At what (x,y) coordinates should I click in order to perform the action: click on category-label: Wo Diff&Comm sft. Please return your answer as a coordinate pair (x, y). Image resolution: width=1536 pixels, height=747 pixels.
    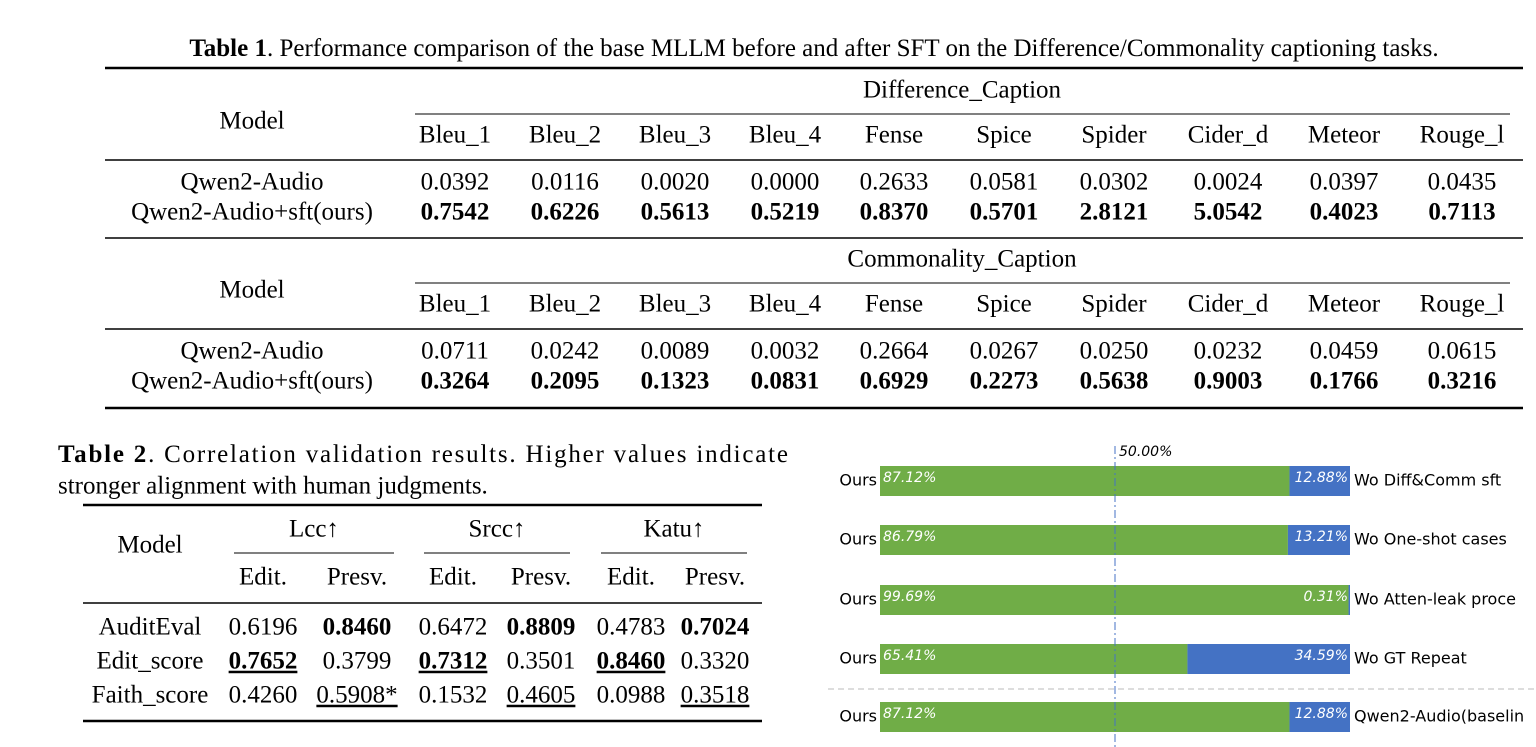
    Looking at the image, I should click on (1427, 480).